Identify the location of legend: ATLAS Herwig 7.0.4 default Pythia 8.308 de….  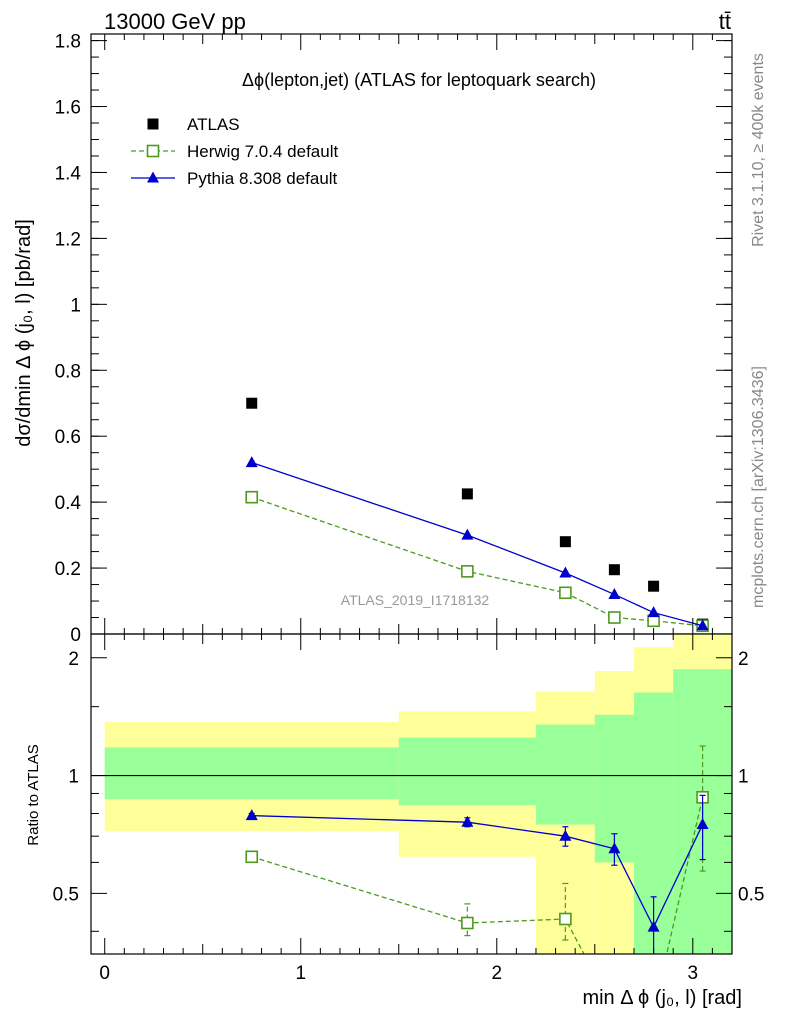
(234, 151).